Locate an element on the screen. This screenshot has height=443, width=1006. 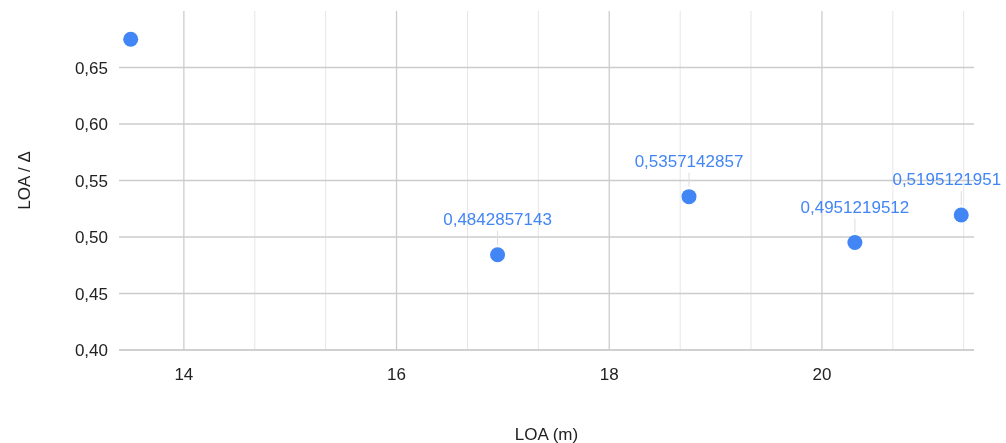
x-tick-label: 14 is located at coordinates (184, 374).